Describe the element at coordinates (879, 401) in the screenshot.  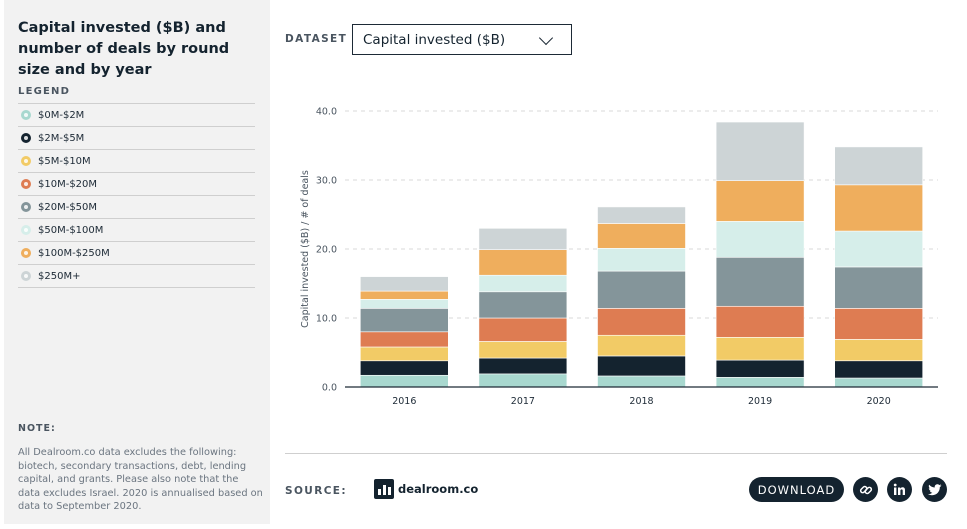
I see `x-tick-label: 2020` at that location.